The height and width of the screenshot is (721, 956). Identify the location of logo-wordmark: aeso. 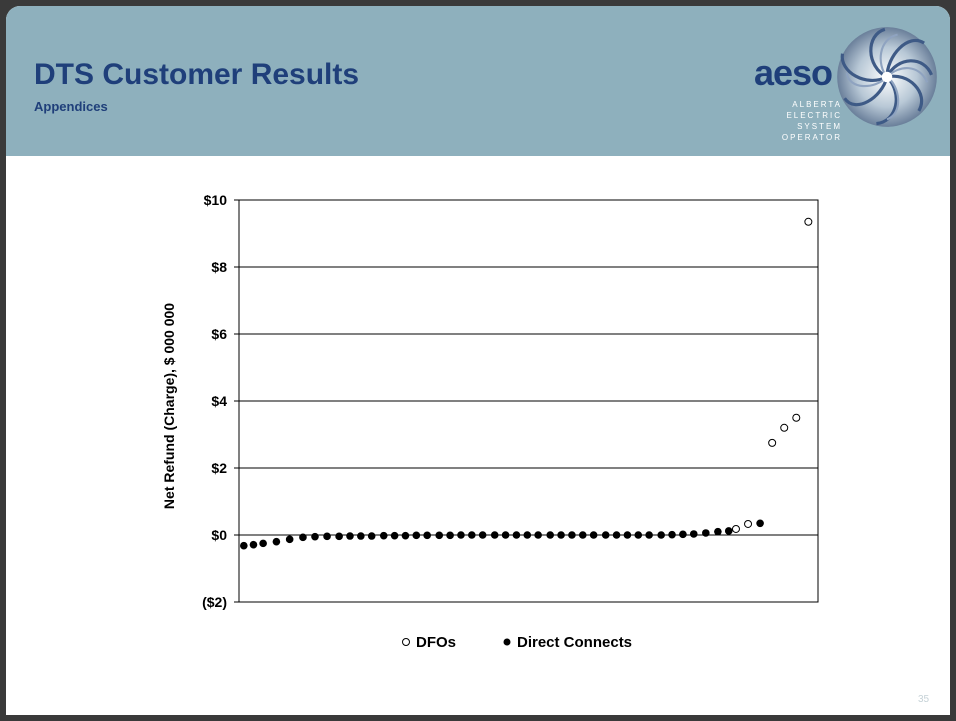
(793, 72).